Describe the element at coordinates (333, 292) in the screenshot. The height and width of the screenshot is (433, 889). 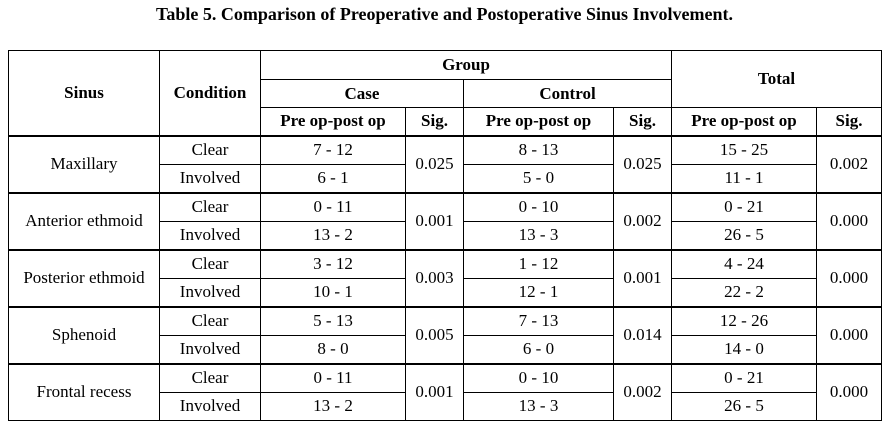
I see `case-value: 10 - 1` at that location.